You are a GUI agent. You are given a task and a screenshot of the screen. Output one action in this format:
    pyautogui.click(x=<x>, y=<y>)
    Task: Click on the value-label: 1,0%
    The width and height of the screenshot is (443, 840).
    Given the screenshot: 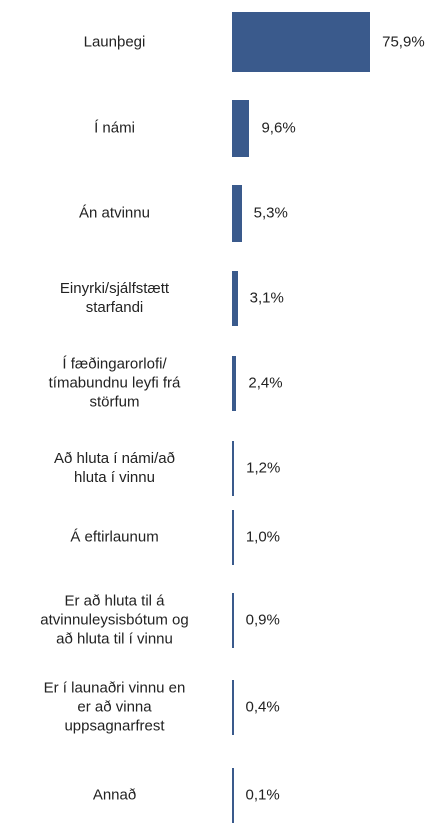 What is the action you would take?
    pyautogui.click(x=263, y=537)
    